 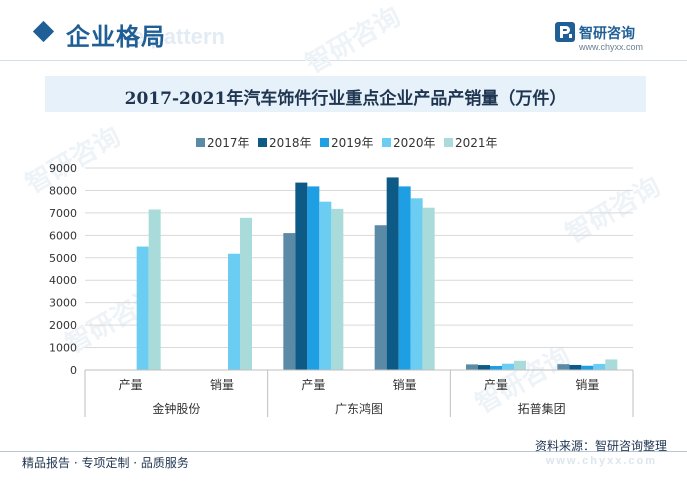 What do you see at coordinates (343, 60) in the screenshot?
I see `header-divider` at bounding box center [343, 60].